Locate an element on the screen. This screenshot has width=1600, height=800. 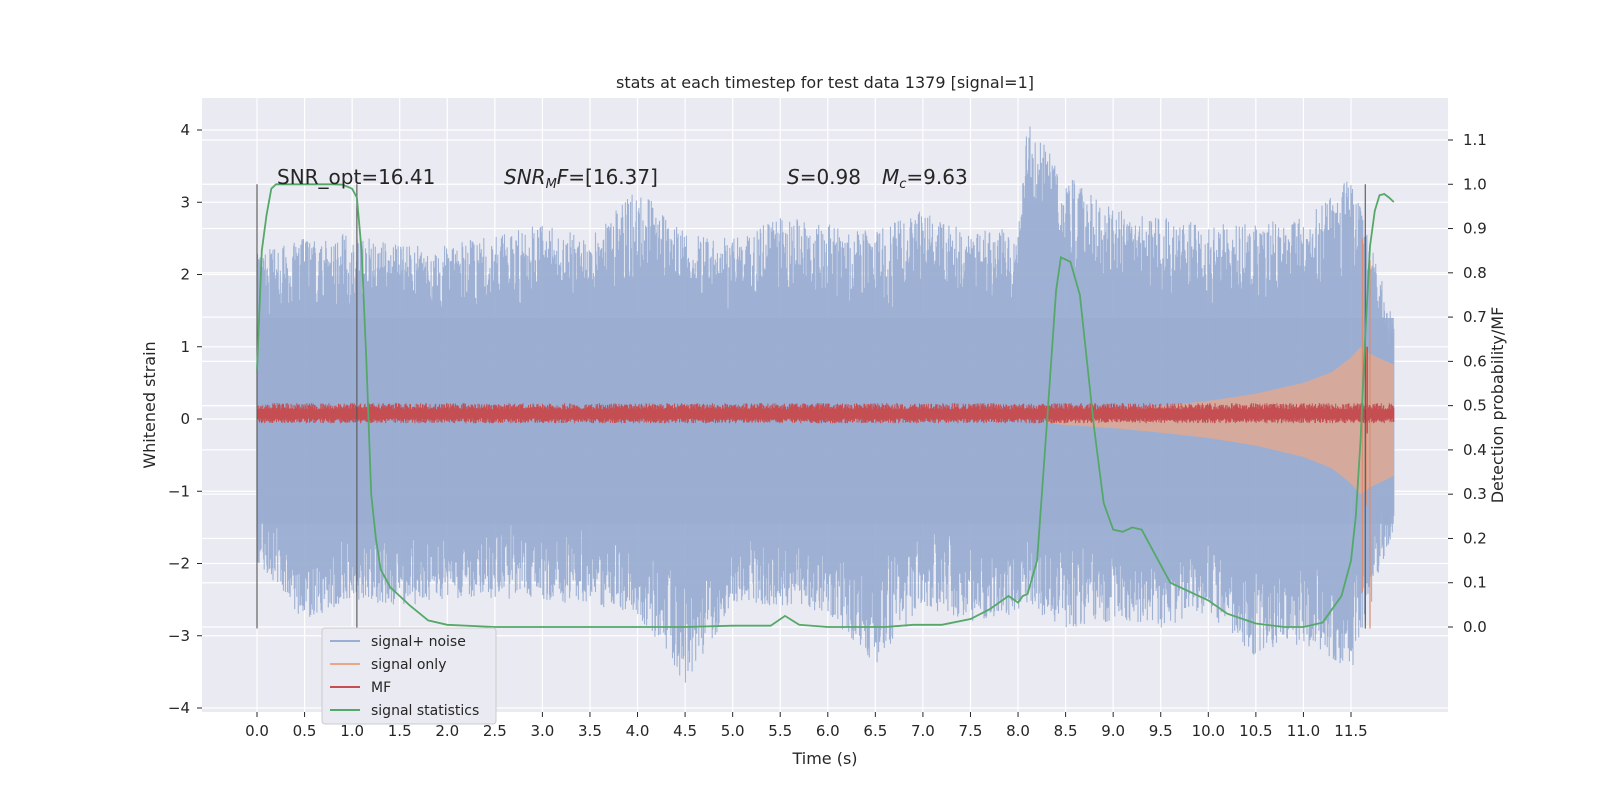
legend-label-signal-noise: signal+ noise is located at coordinates (418, 642).